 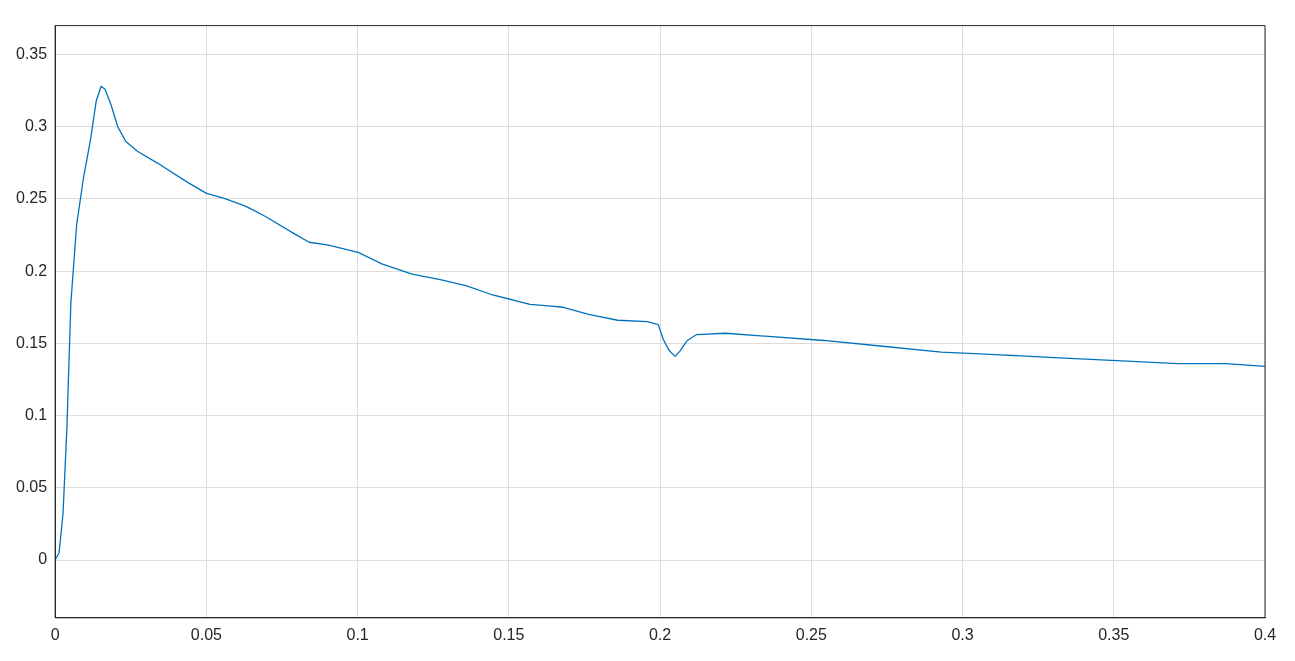 I want to click on x-tick-label: 0.2, so click(x=660, y=634).